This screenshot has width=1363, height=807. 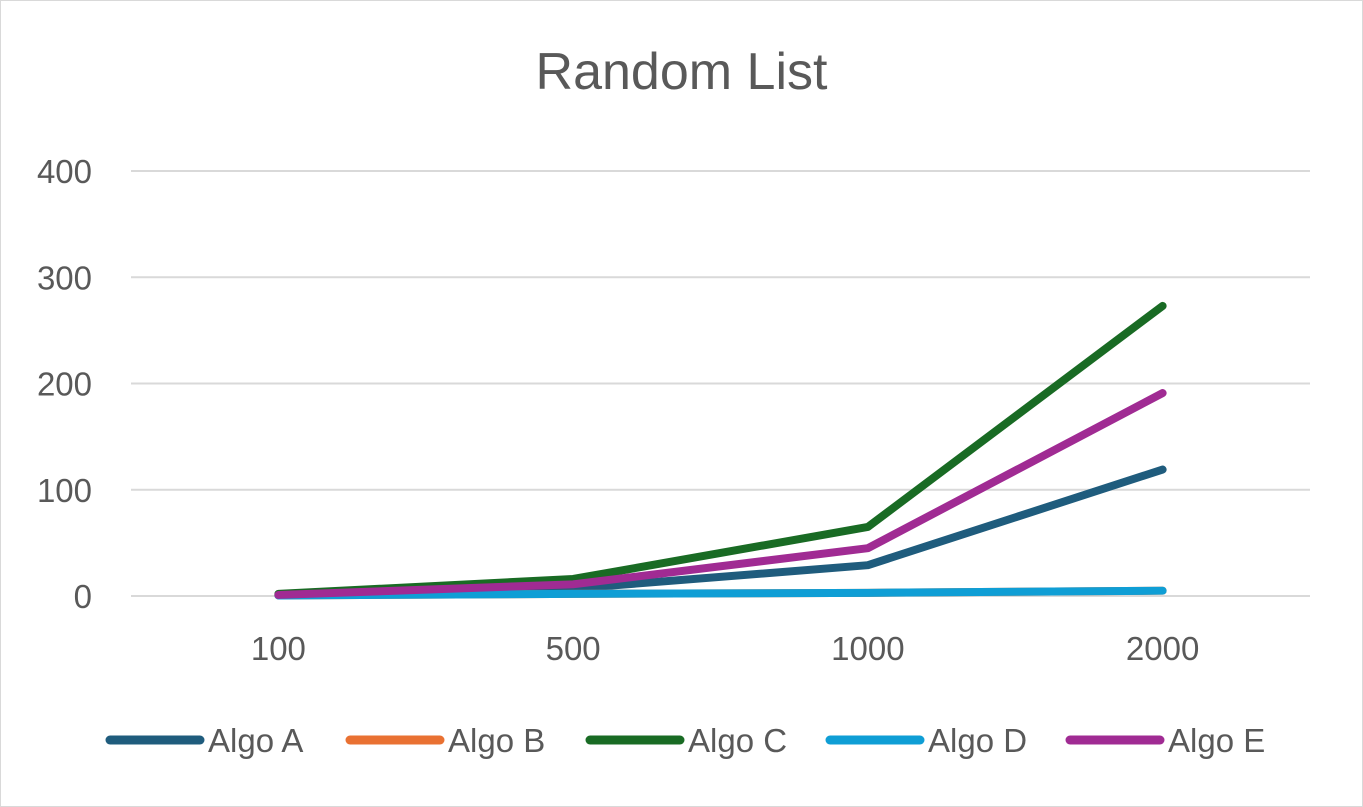 What do you see at coordinates (737, 740) in the screenshot?
I see `legend-label: Algo C` at bounding box center [737, 740].